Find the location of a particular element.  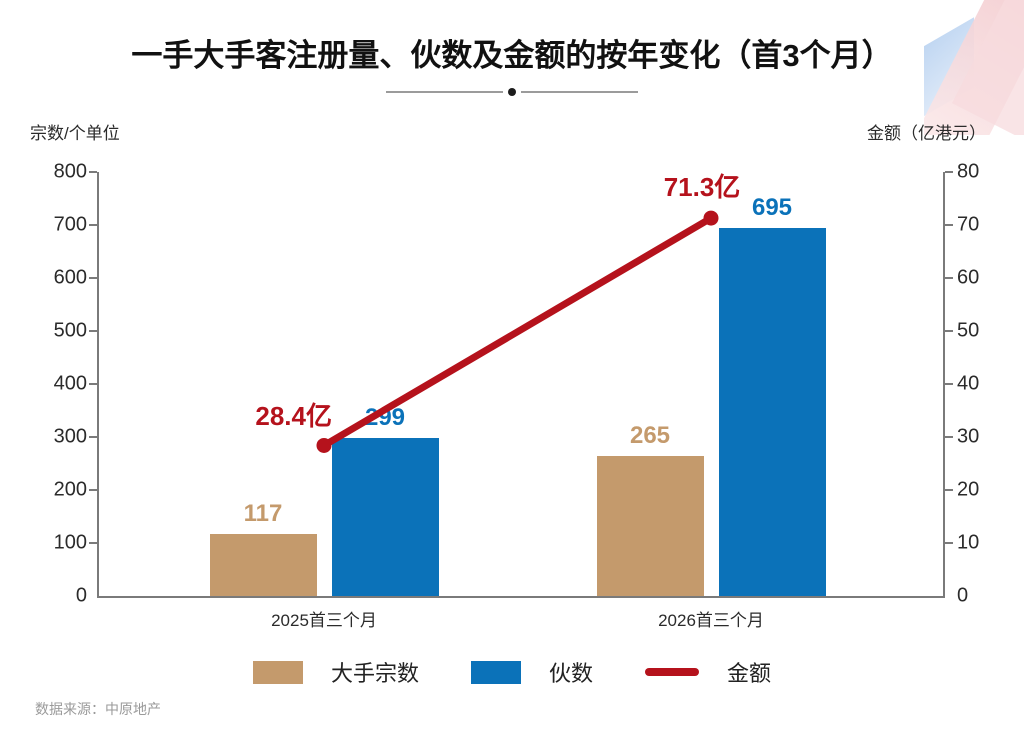

bar-value-label: 265 is located at coordinates (650, 435).